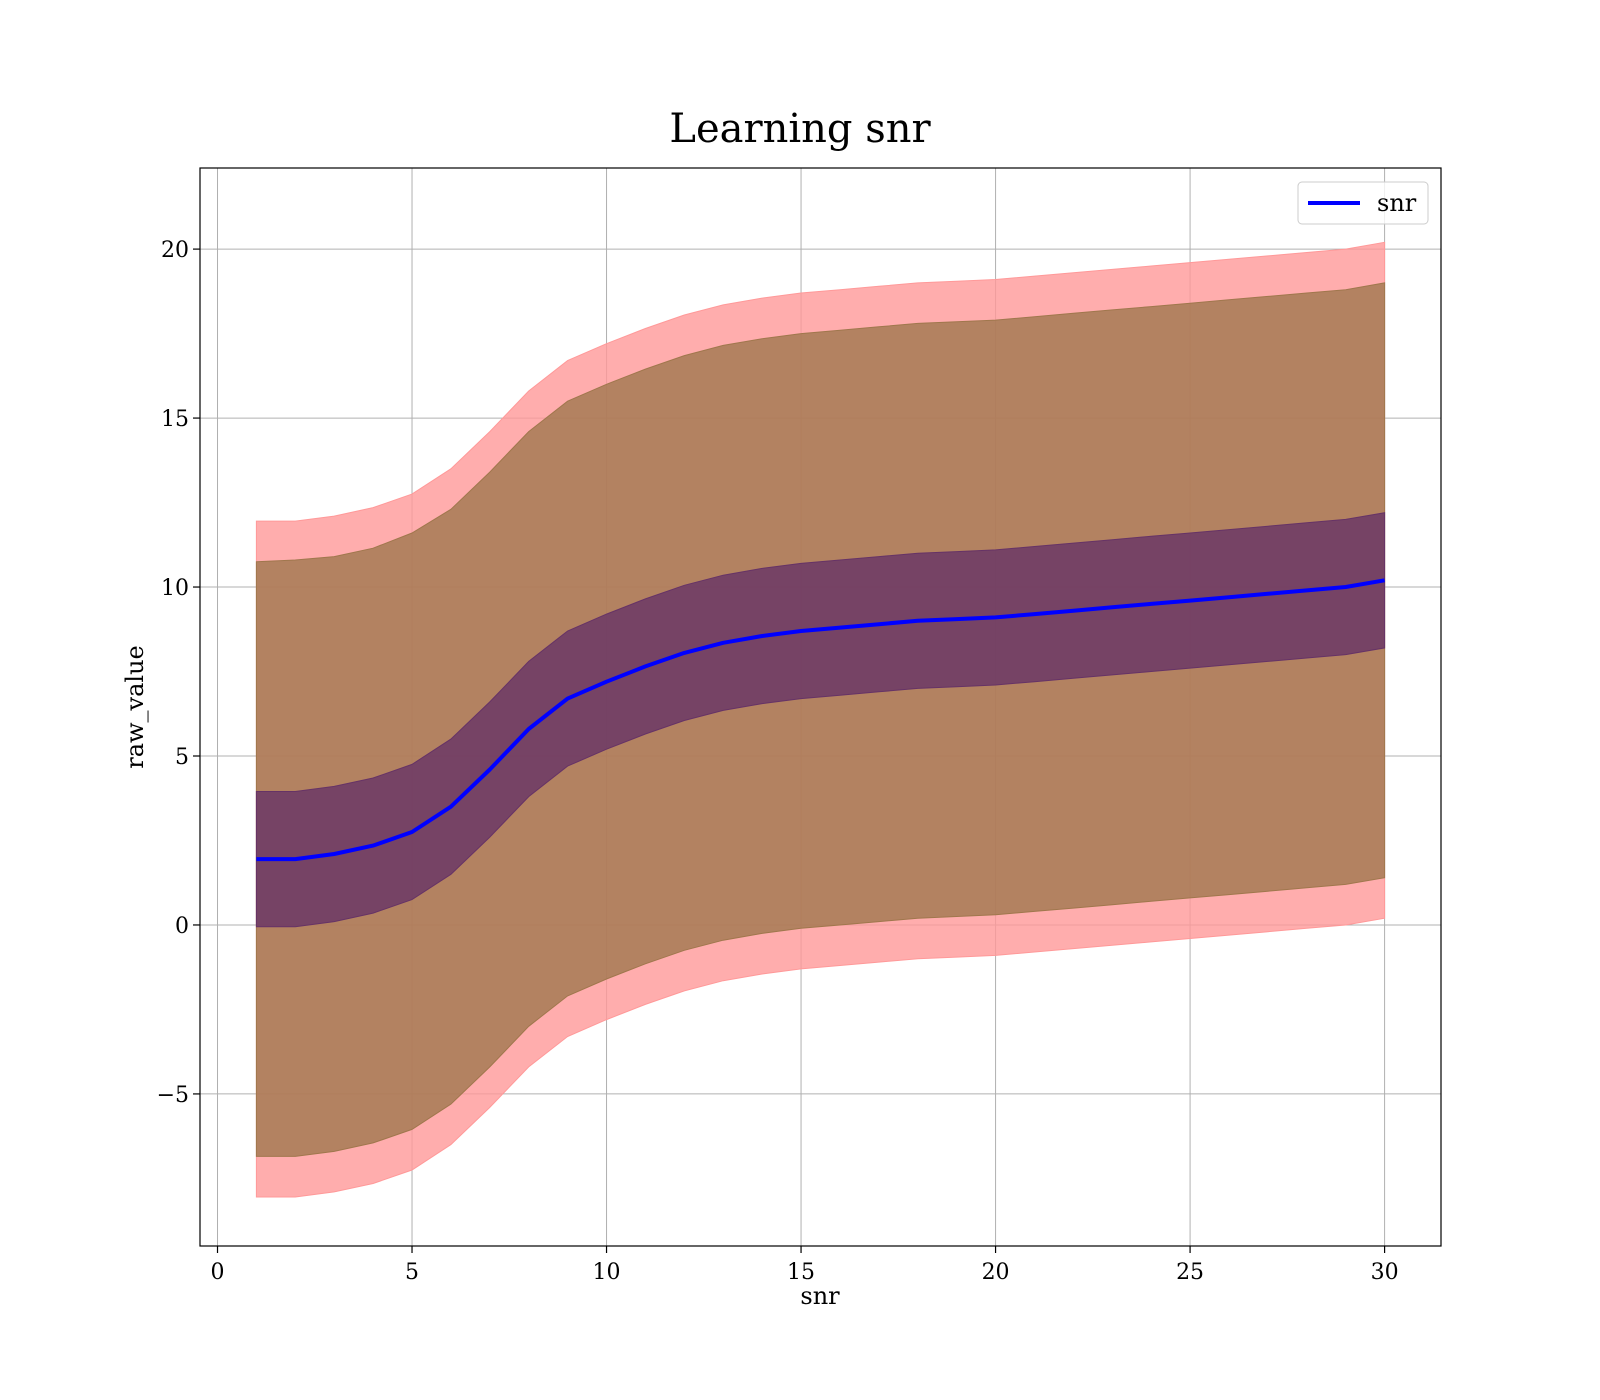  What do you see at coordinates (175, 250) in the screenshot?
I see `y-tick-label: 20` at bounding box center [175, 250].